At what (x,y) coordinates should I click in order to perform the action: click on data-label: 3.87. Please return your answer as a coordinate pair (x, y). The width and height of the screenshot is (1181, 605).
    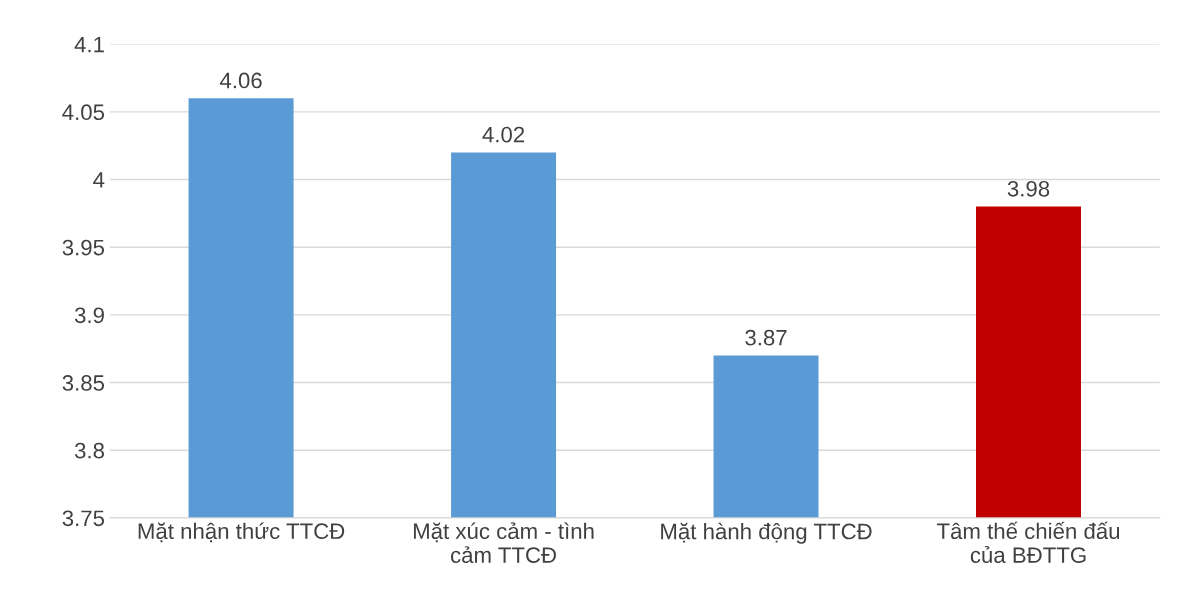
    Looking at the image, I should click on (766, 337).